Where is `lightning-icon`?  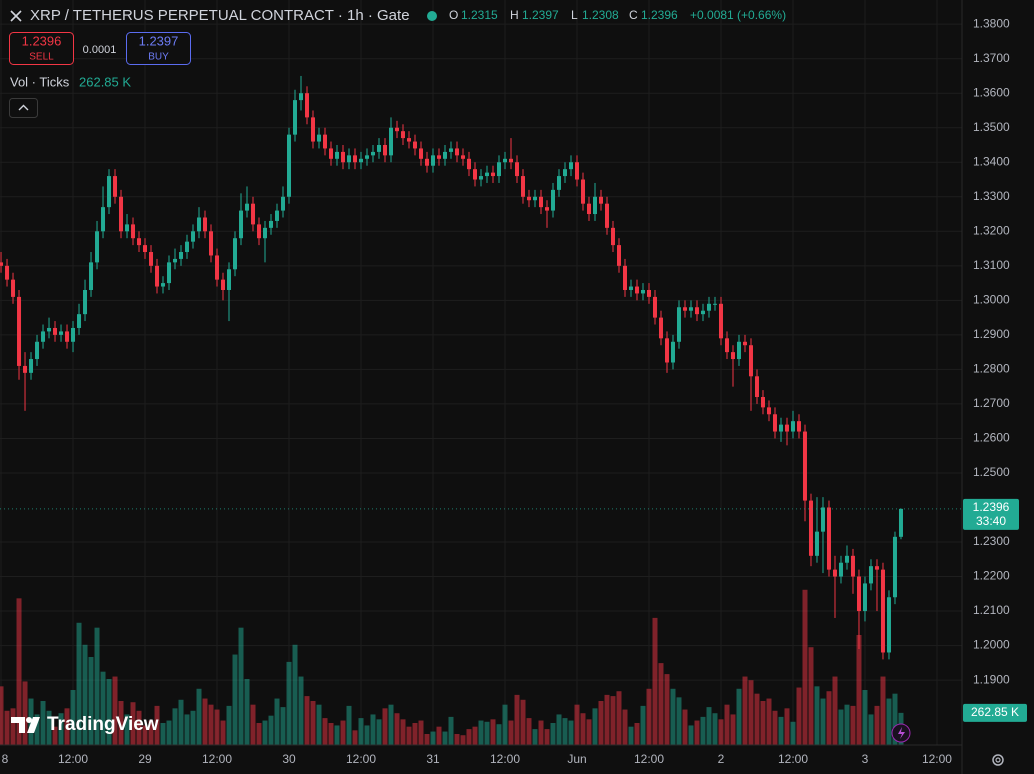
lightning-icon is located at coordinates (901, 733).